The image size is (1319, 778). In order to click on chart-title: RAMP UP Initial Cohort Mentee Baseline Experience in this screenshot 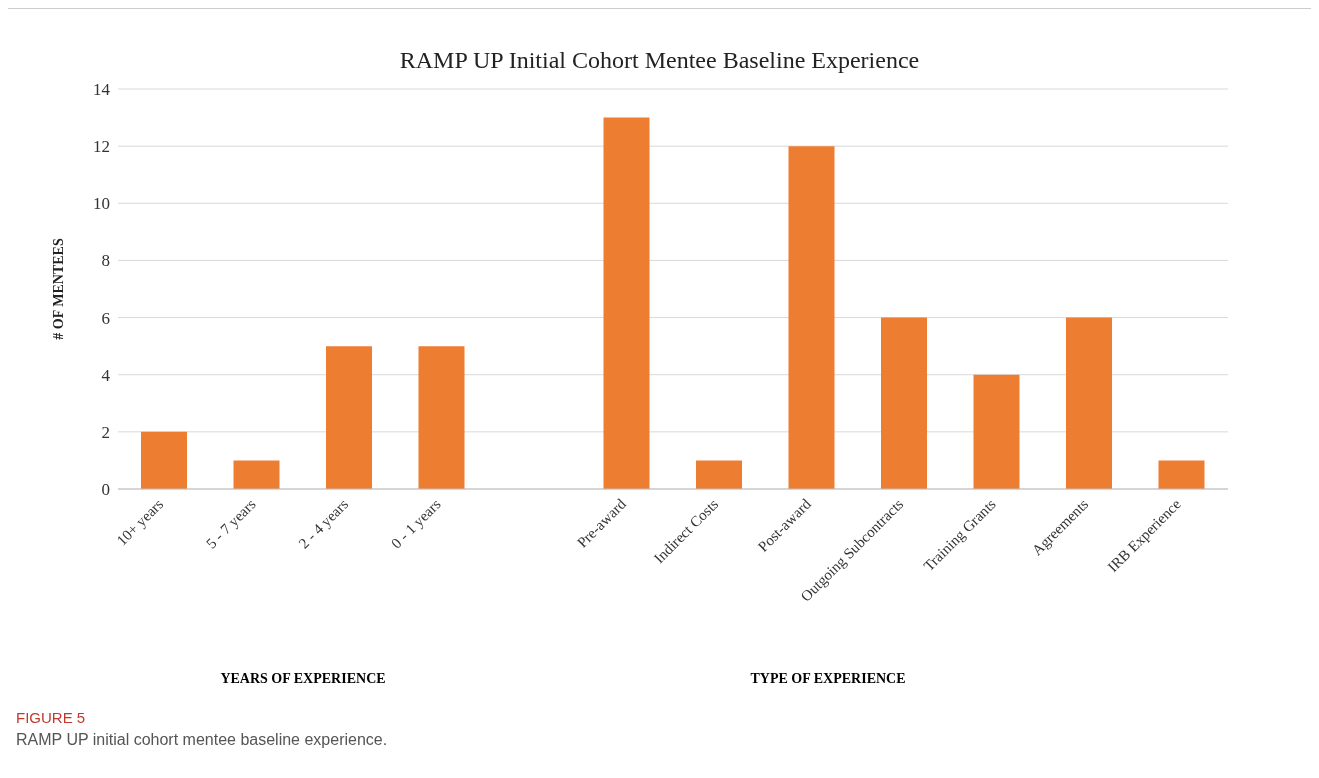, I will do `click(659, 60)`.